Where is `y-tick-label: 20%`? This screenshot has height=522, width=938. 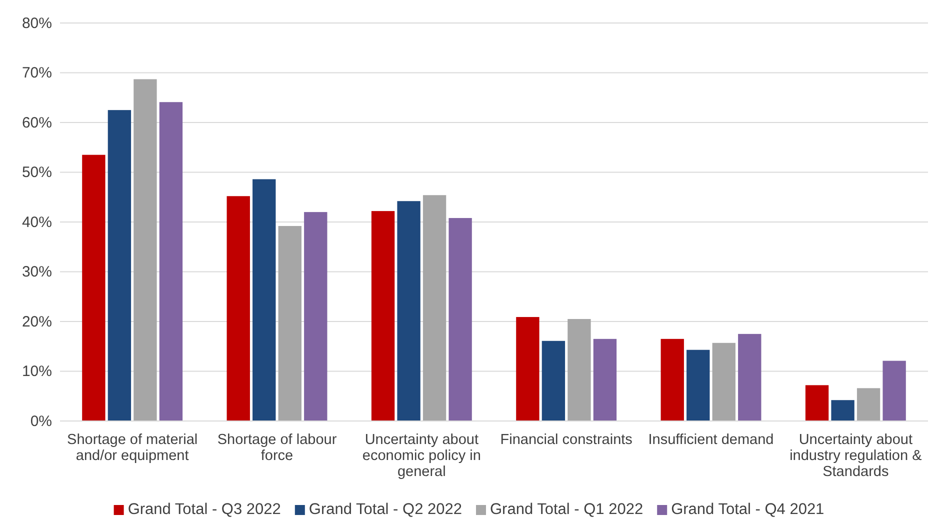 y-tick-label: 20% is located at coordinates (37, 321).